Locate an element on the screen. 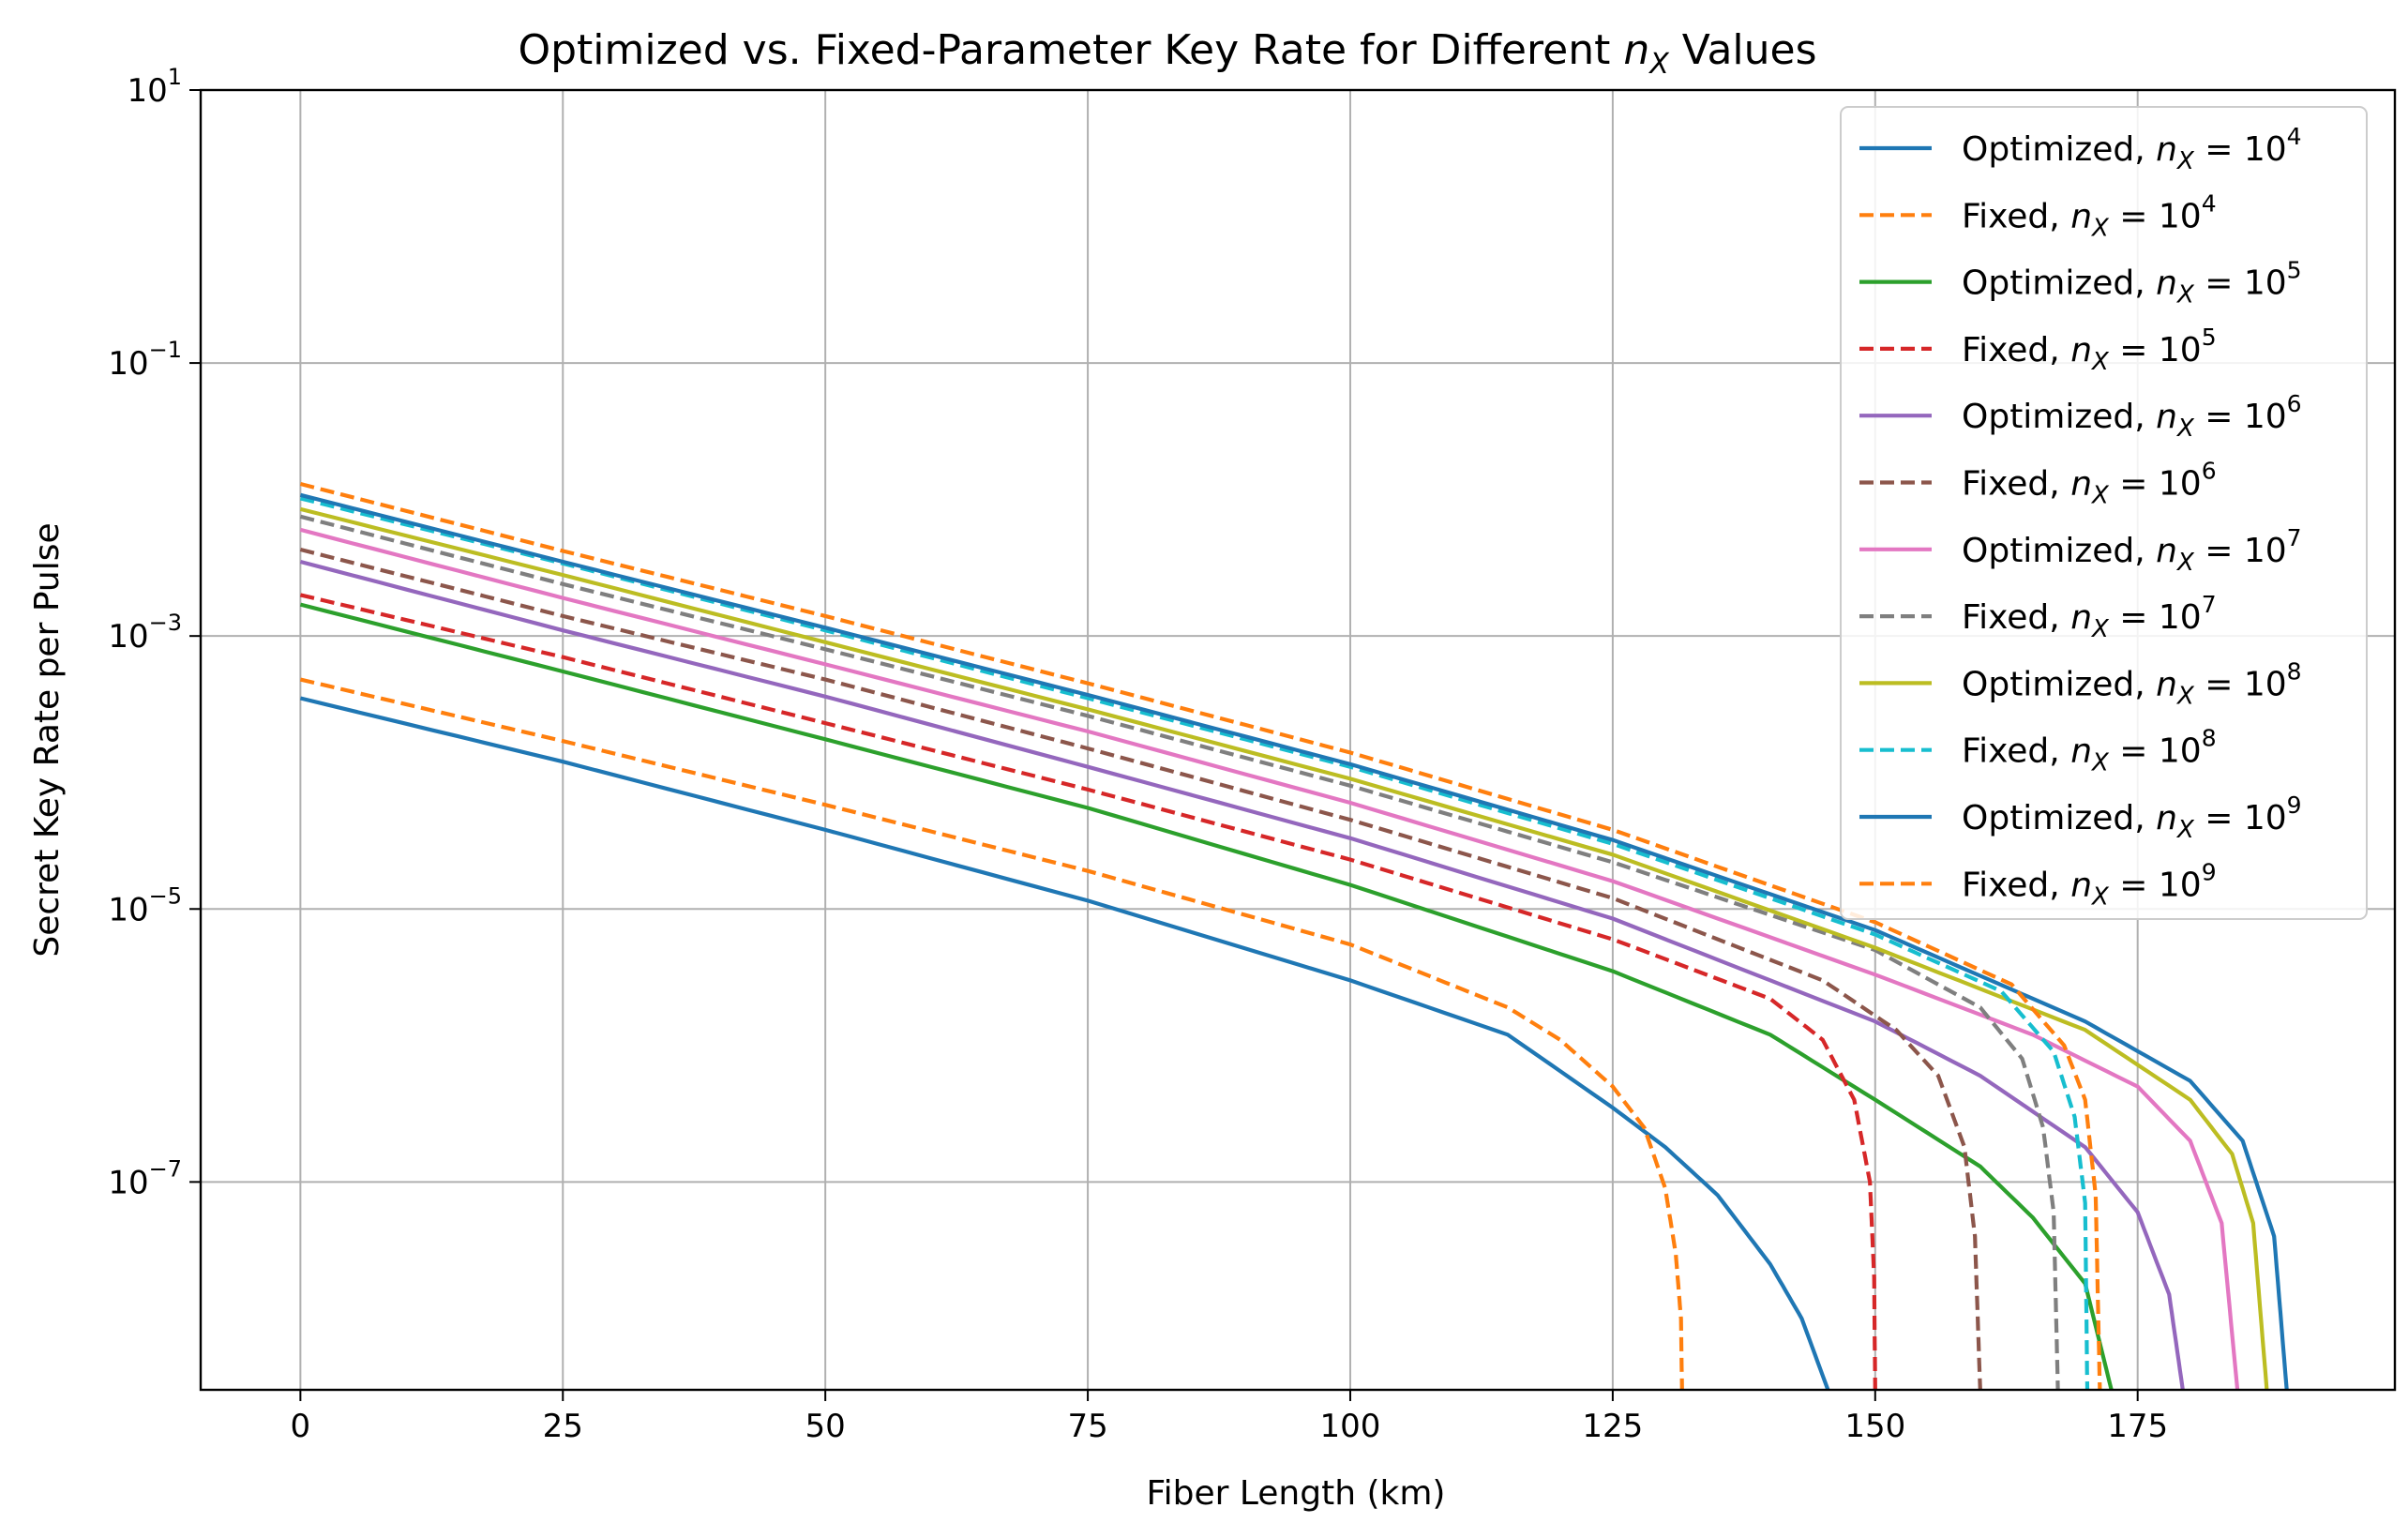  legend-entry: Fixed, nX = 104 is located at coordinates (2089, 215).